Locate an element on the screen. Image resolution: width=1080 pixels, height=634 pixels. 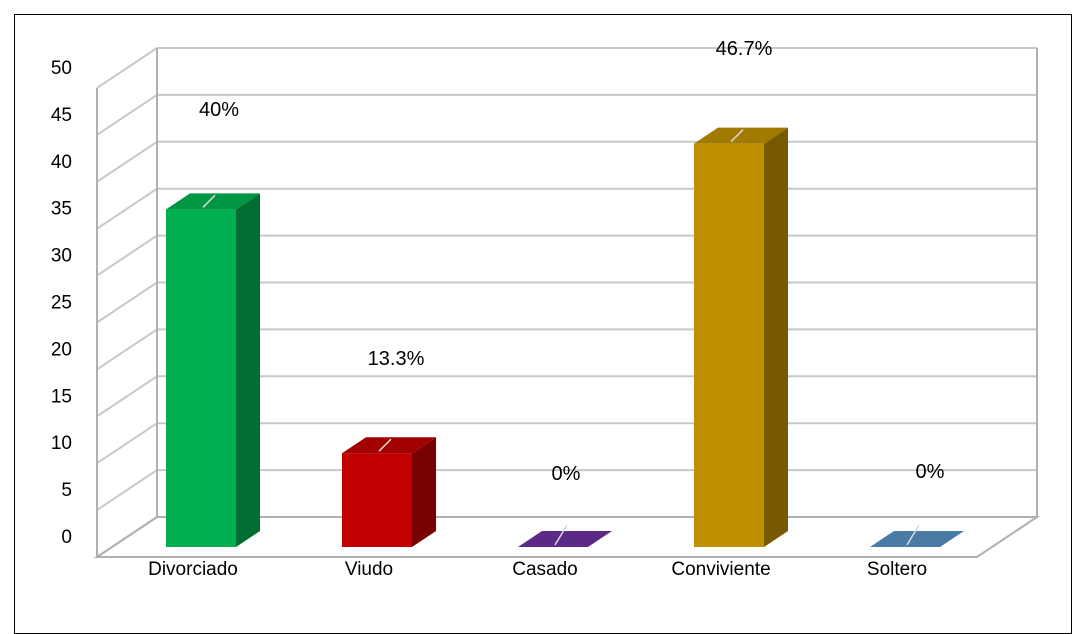
y-tick-label: 25 is located at coordinates (61, 303).